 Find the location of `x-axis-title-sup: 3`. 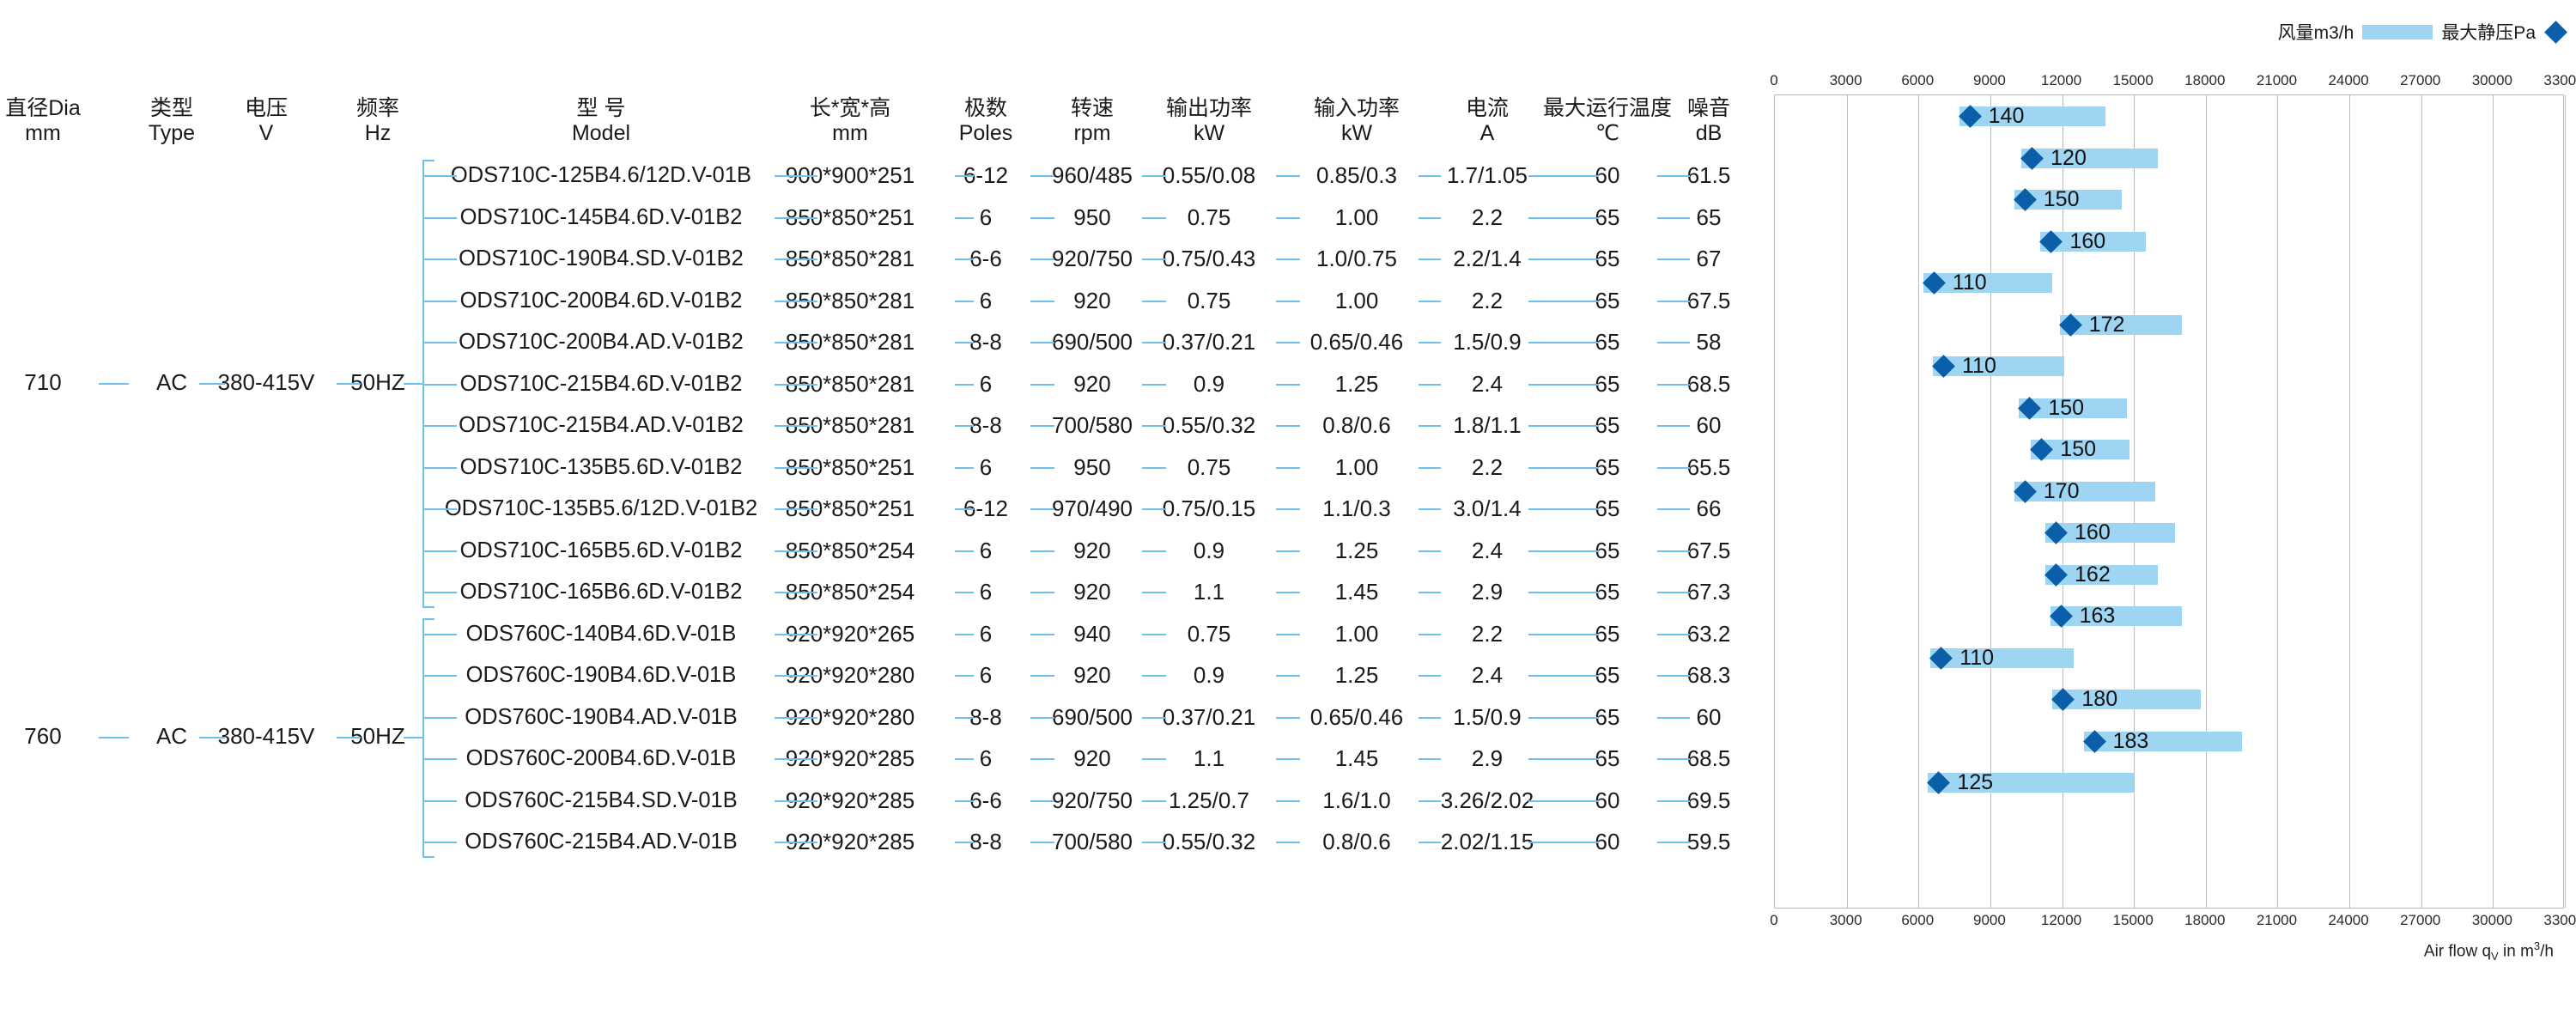

x-axis-title-sup: 3 is located at coordinates (2537, 945).